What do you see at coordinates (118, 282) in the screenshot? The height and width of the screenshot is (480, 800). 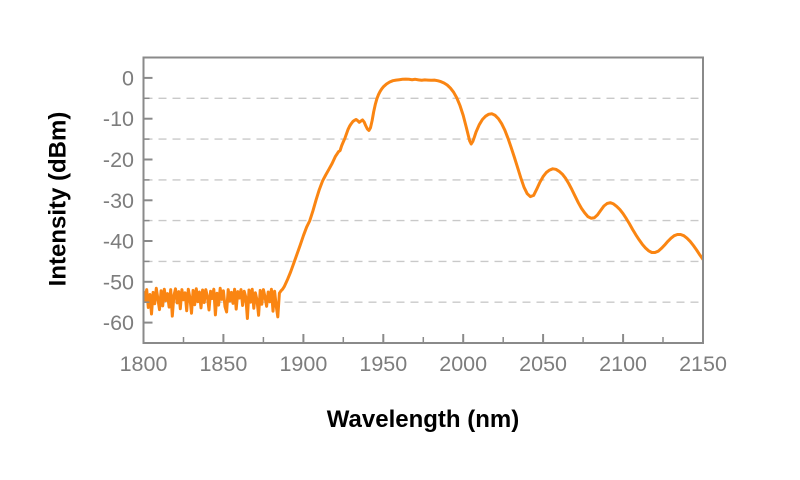 I see `y-tick-label--50: -50` at bounding box center [118, 282].